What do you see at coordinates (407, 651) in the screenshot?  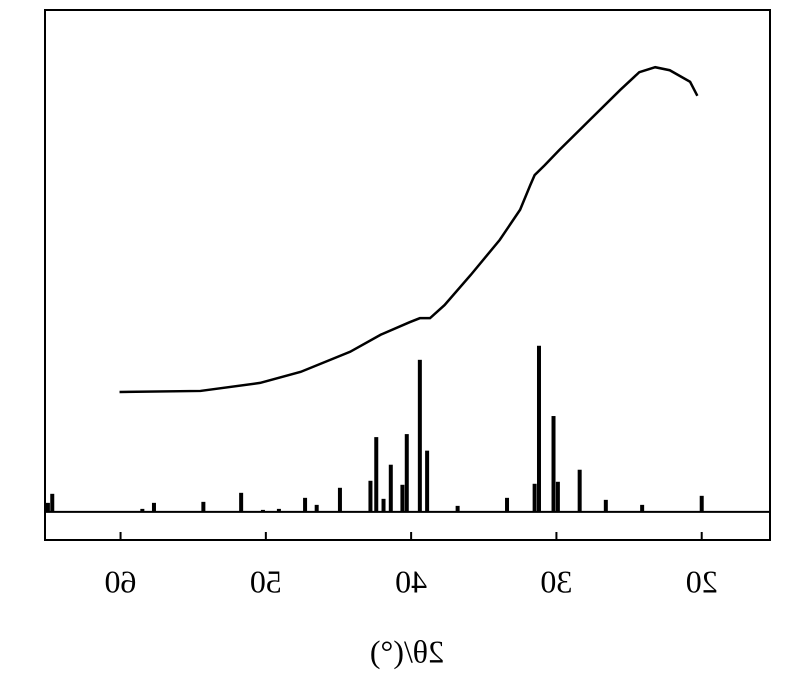 I see `x-axis-title: 2θ/(°)` at bounding box center [407, 651].